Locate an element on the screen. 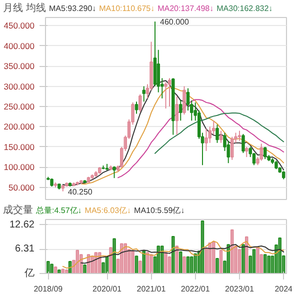 The width and height of the screenshot is (300, 300). y-tick-label: 200.000 is located at coordinates (19, 127).